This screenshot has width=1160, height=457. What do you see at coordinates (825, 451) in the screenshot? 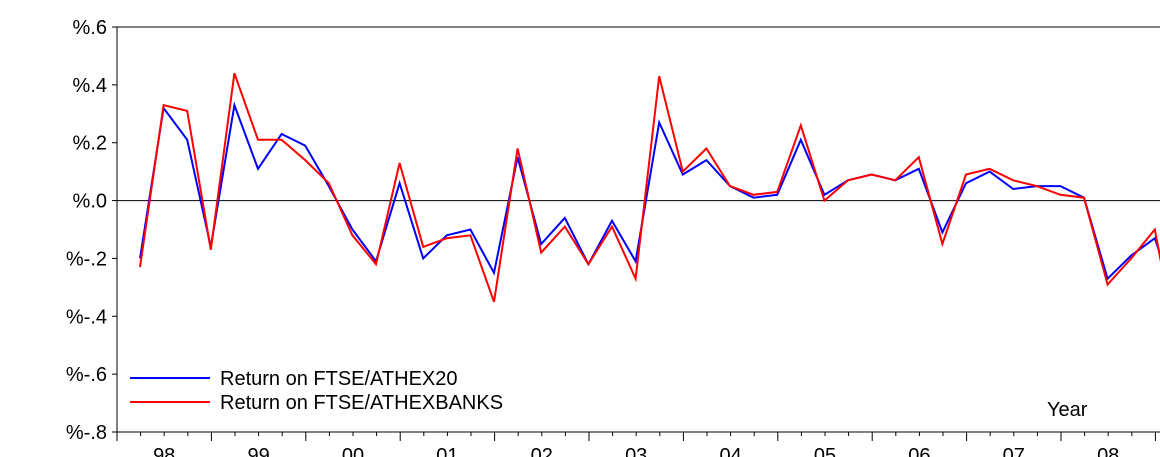
I see `x-tick-label: 05` at bounding box center [825, 451].